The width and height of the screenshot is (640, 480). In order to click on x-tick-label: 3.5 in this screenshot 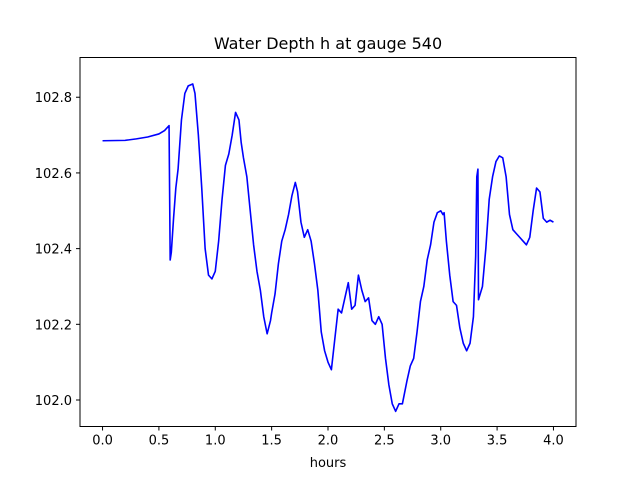, I will do `click(497, 441)`.